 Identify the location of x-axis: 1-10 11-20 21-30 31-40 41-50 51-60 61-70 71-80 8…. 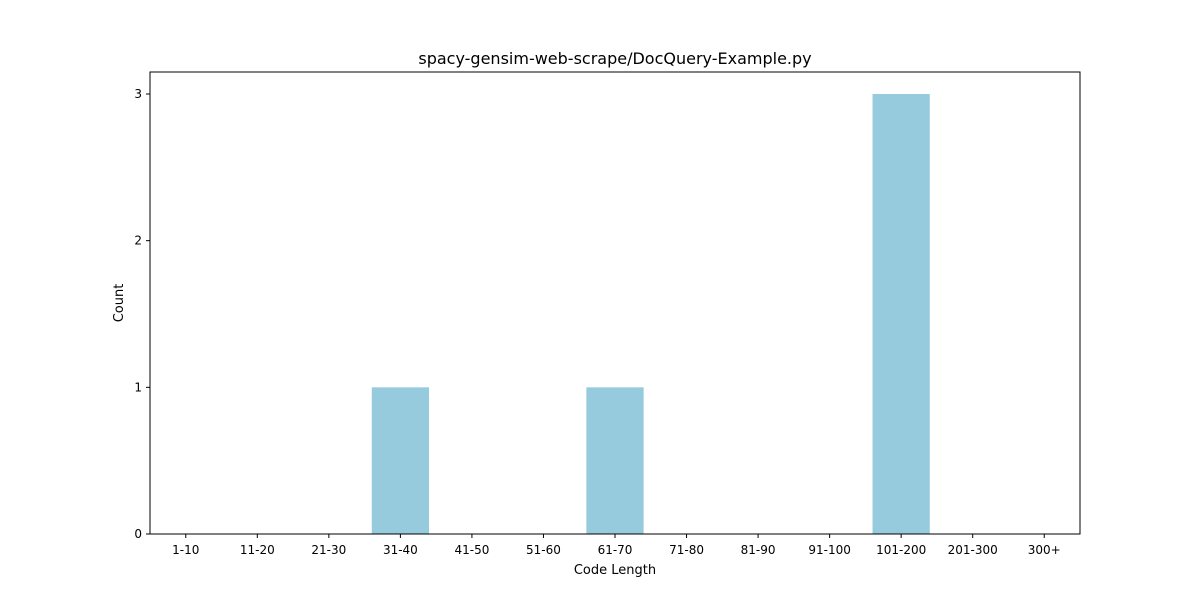
(616, 545).